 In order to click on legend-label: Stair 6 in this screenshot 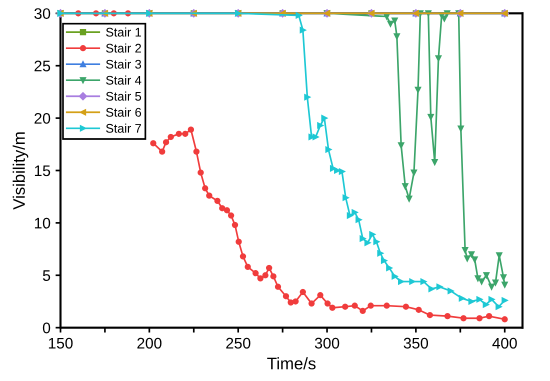, I will do `click(124, 112)`.